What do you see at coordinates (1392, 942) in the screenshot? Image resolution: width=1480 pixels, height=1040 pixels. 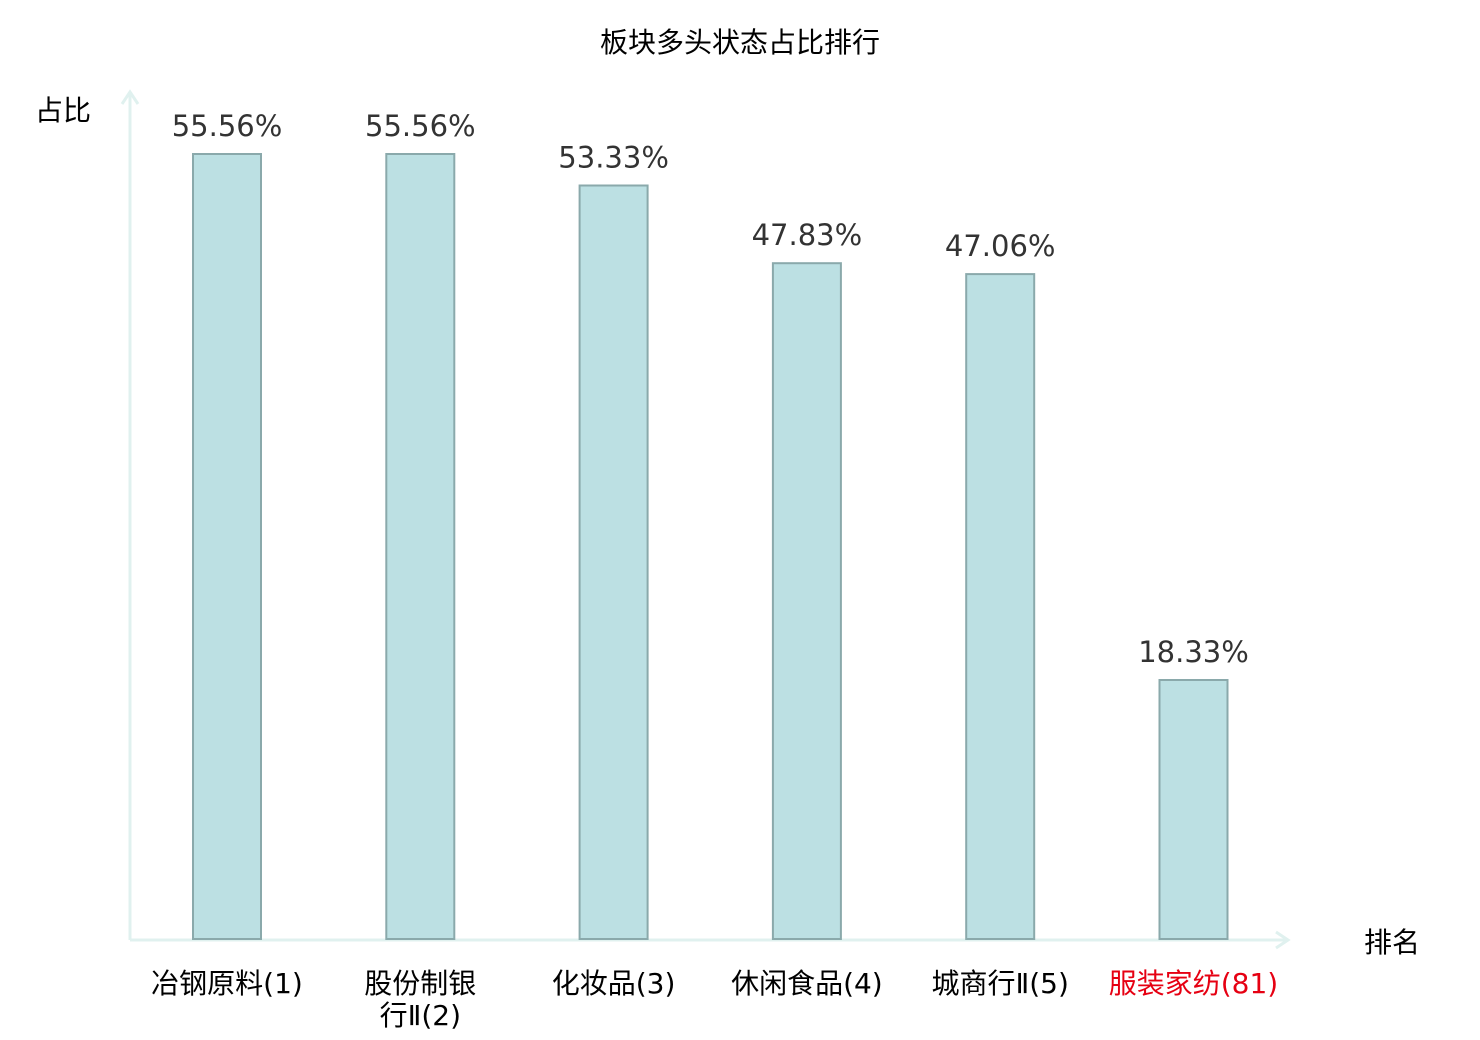 I see `x-axis-label: 排名` at bounding box center [1392, 942].